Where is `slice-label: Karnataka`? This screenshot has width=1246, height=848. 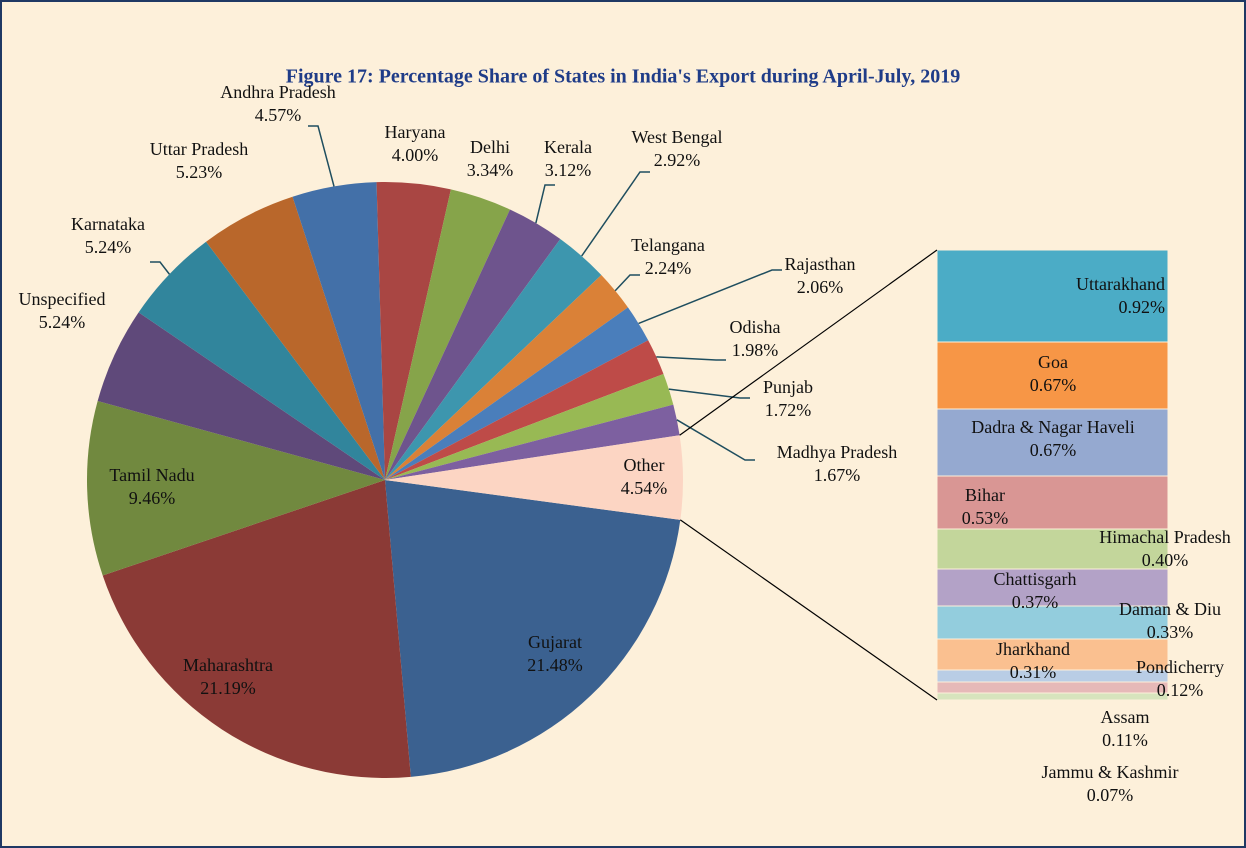
slice-label: Karnataka is located at coordinates (108, 224).